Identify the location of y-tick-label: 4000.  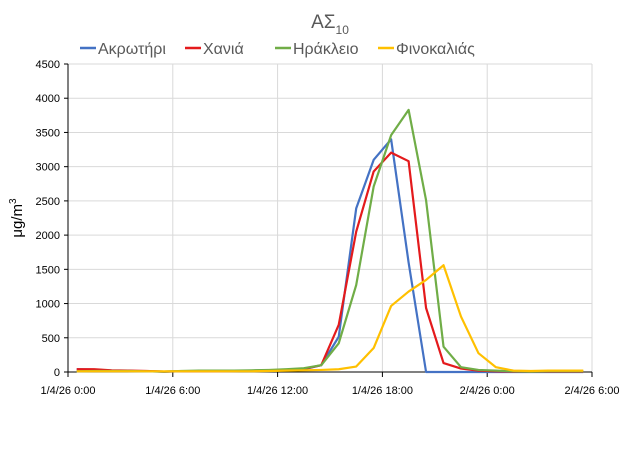
(48, 99).